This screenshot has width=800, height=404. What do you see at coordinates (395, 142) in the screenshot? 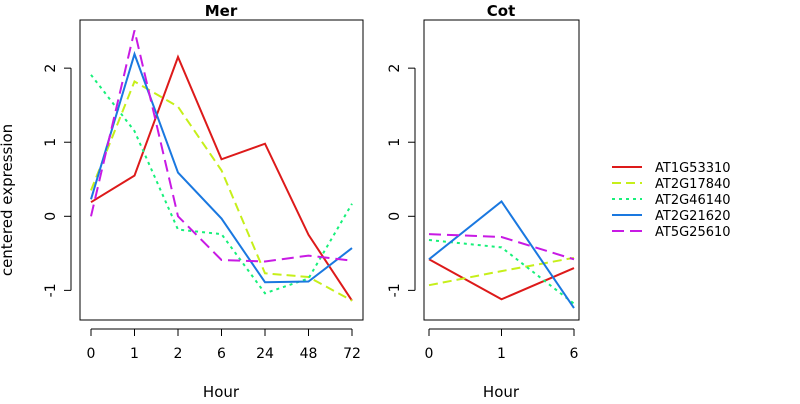
I see `y-tick-label-cot: 1` at bounding box center [395, 142].